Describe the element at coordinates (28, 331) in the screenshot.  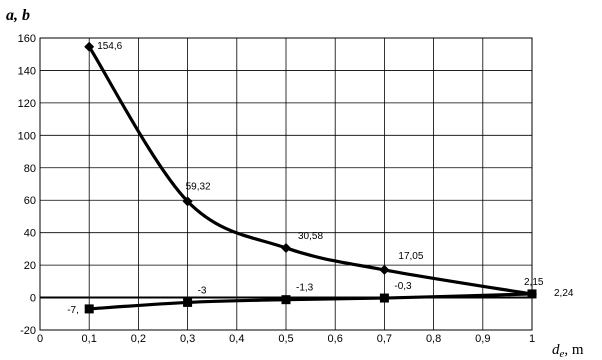
I see `y-tick-label: -20` at that location.